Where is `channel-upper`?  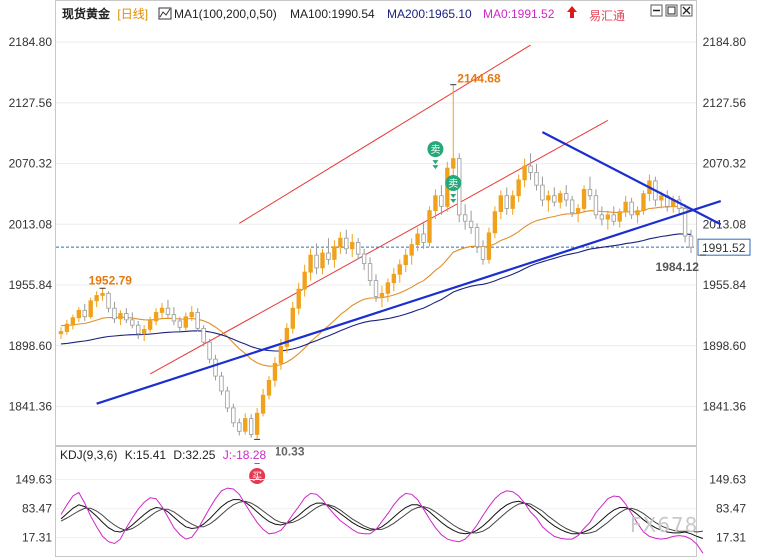 channel-upper is located at coordinates (385, 134).